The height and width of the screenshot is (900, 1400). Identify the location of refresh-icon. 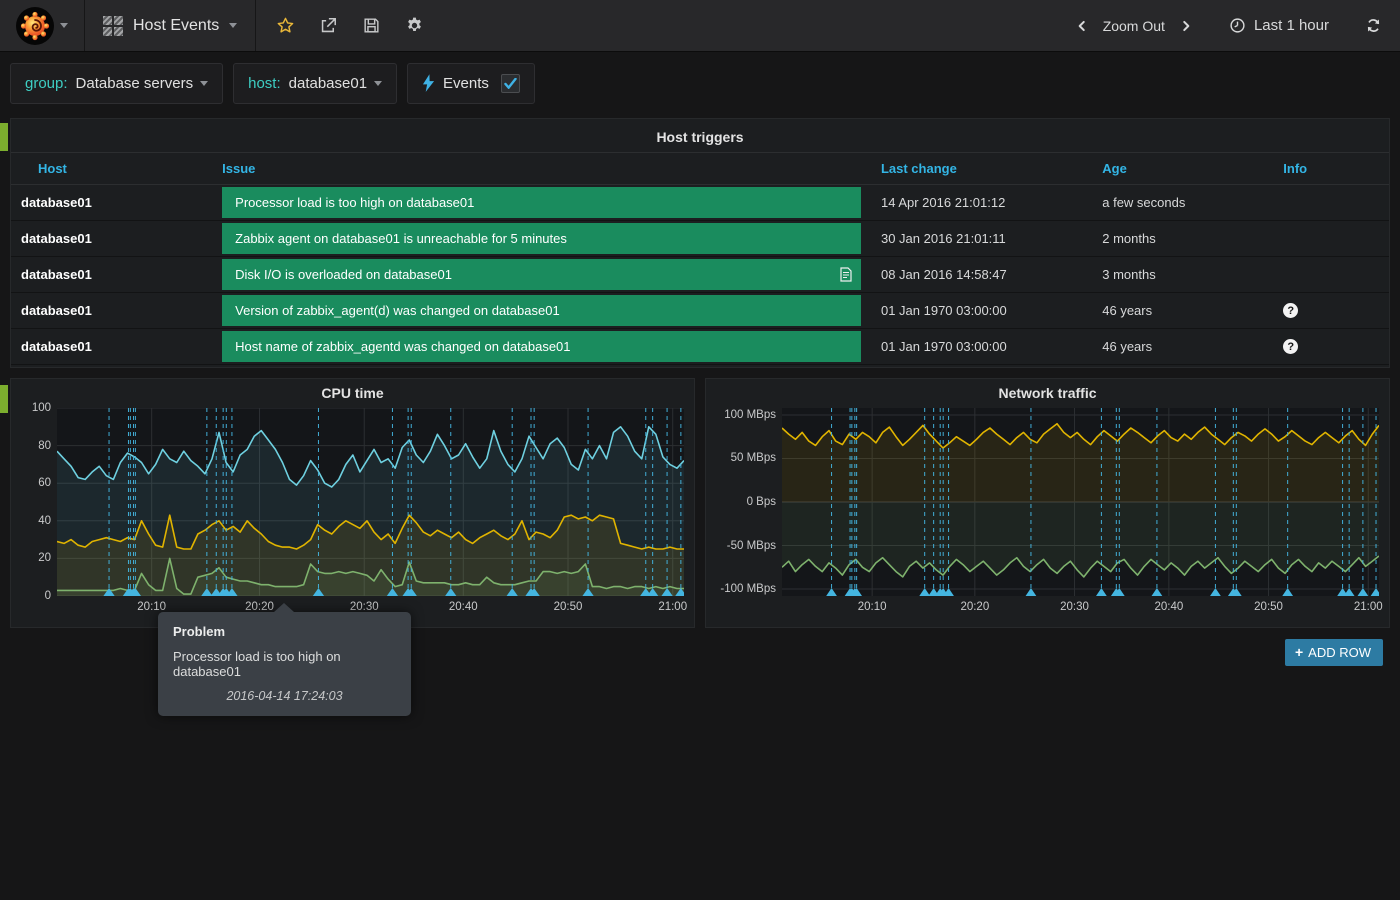
(1373, 25).